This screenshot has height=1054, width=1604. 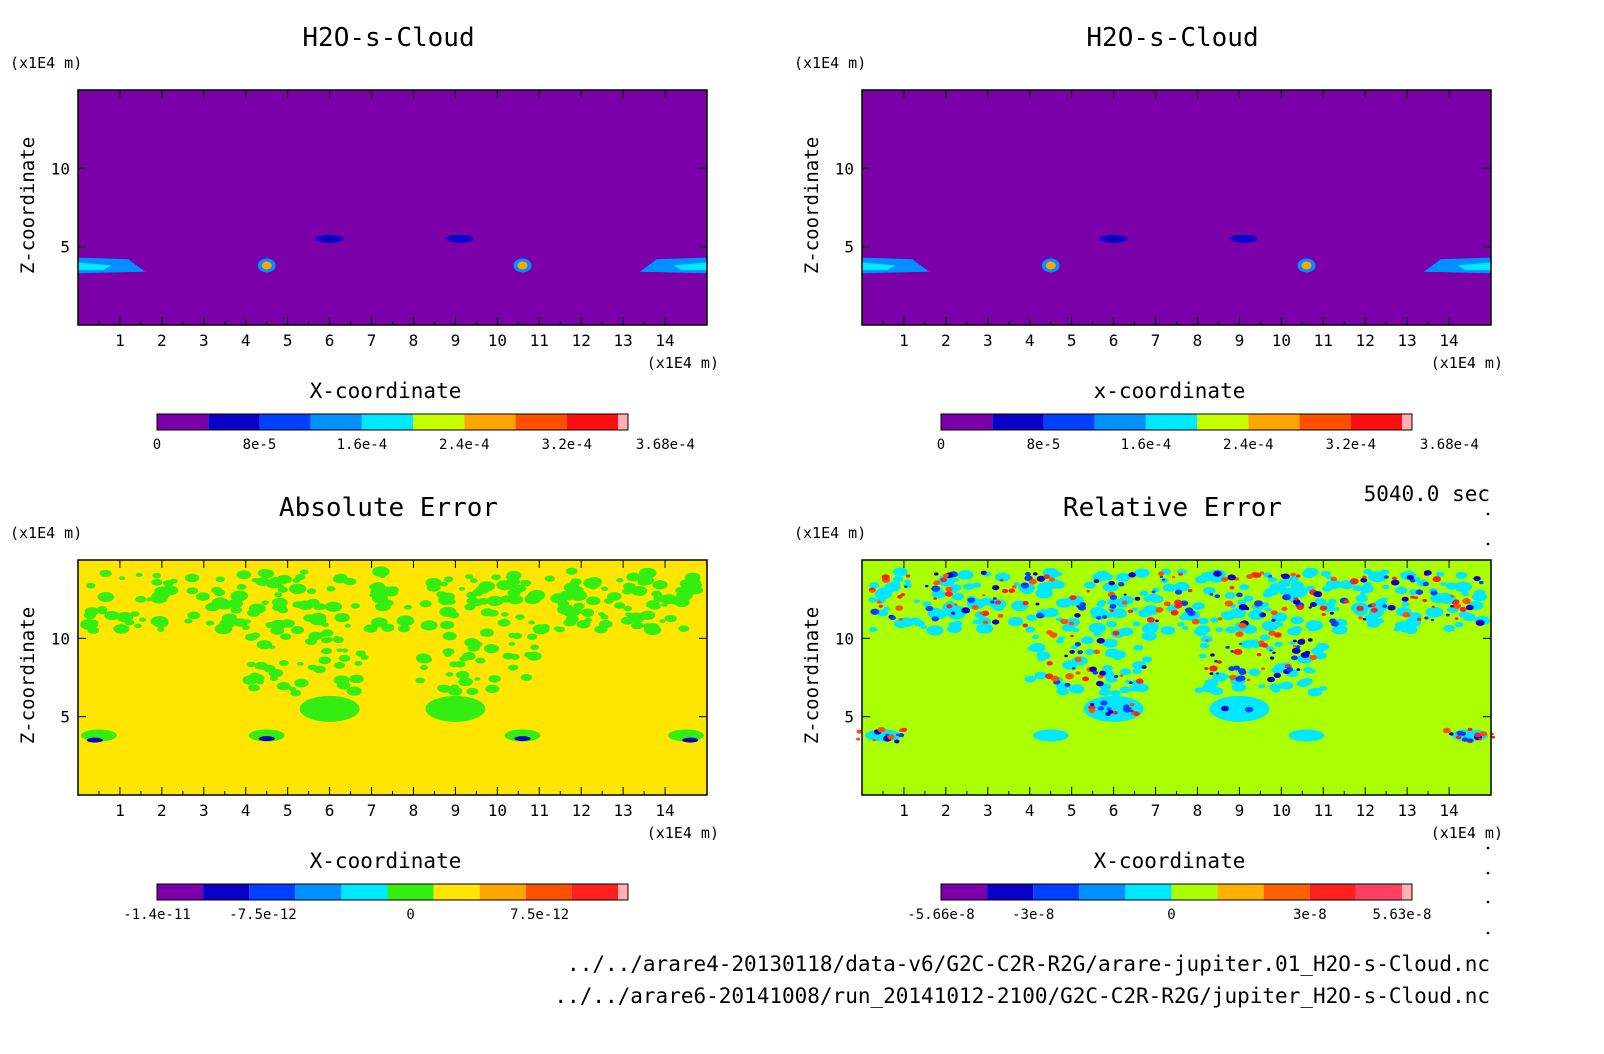 I want to click on x-tick-label: 12, so click(x=1365, y=810).